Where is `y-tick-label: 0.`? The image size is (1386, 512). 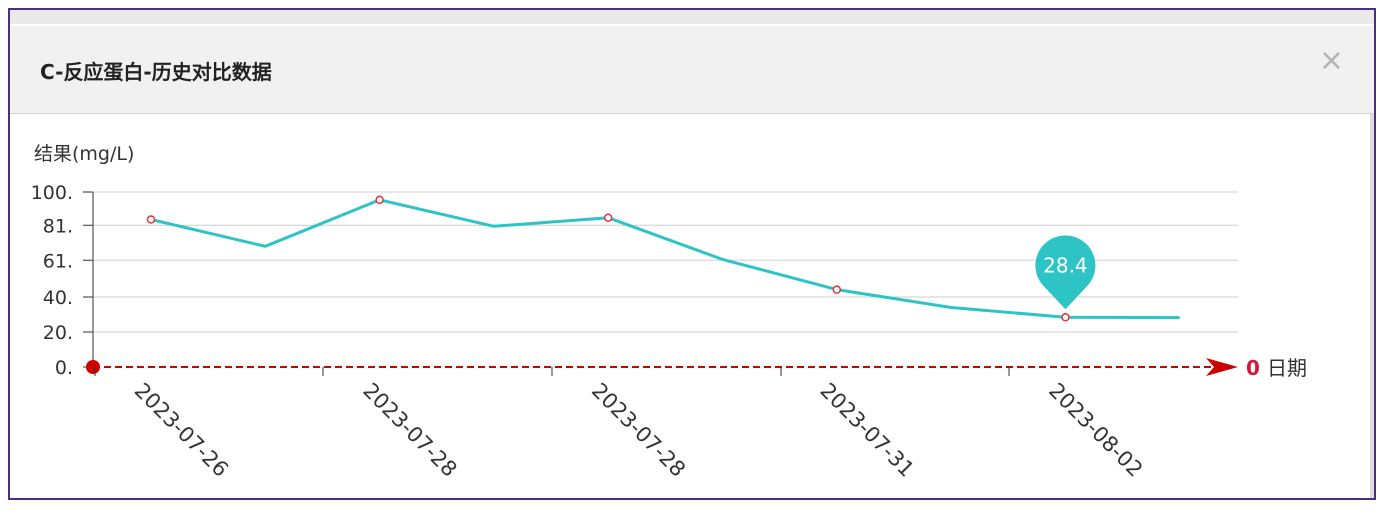 y-tick-label: 0. is located at coordinates (64, 368).